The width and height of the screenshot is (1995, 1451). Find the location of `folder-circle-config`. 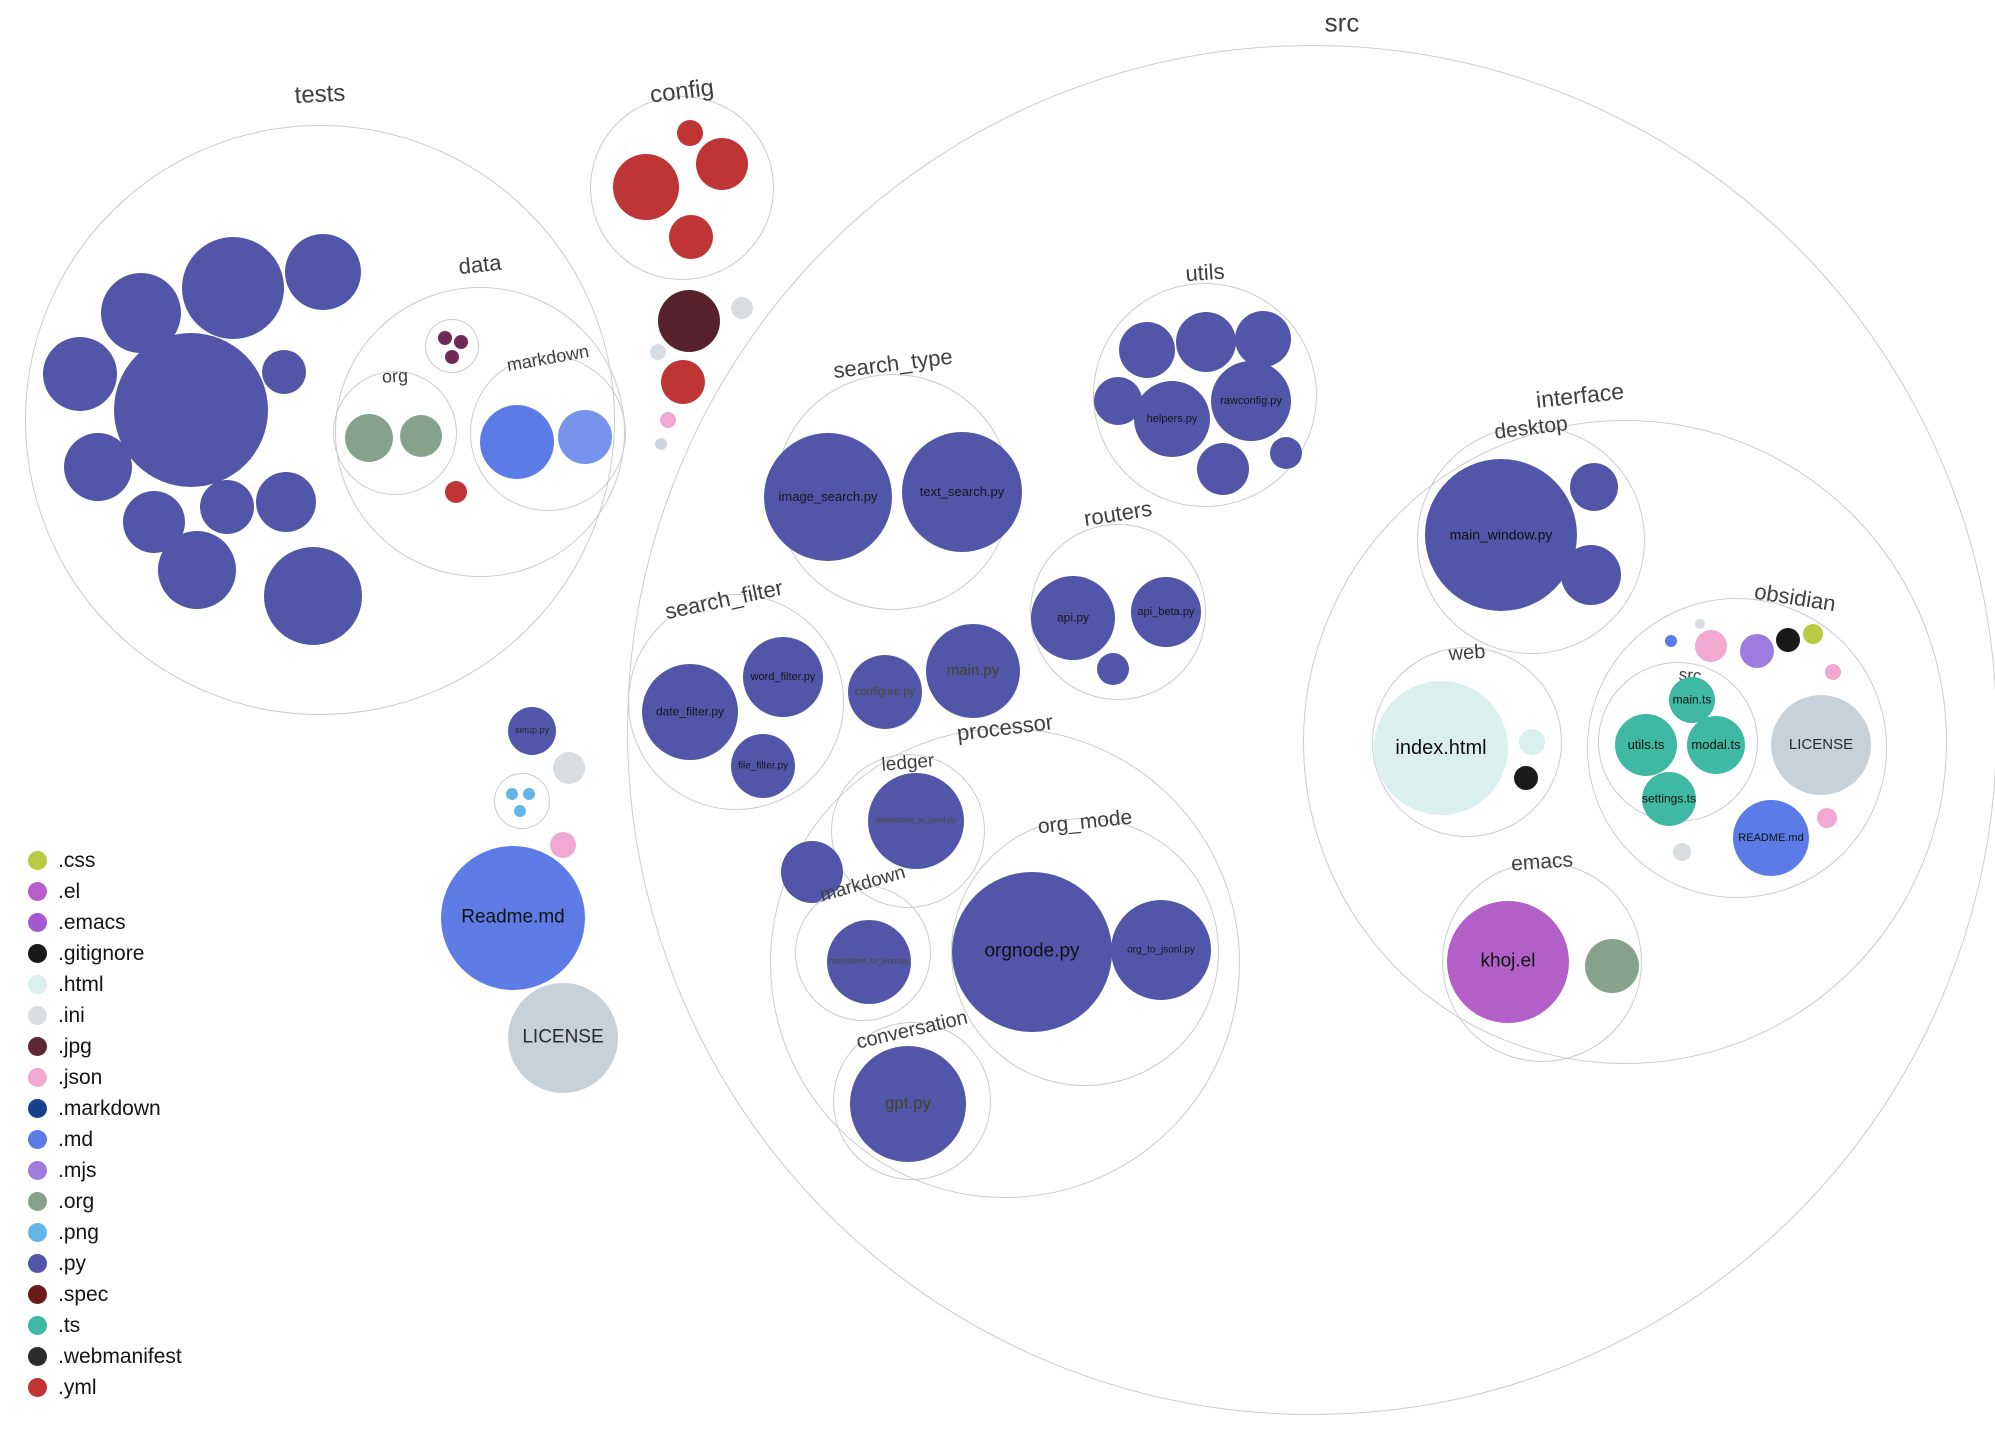

folder-circle-config is located at coordinates (682, 188).